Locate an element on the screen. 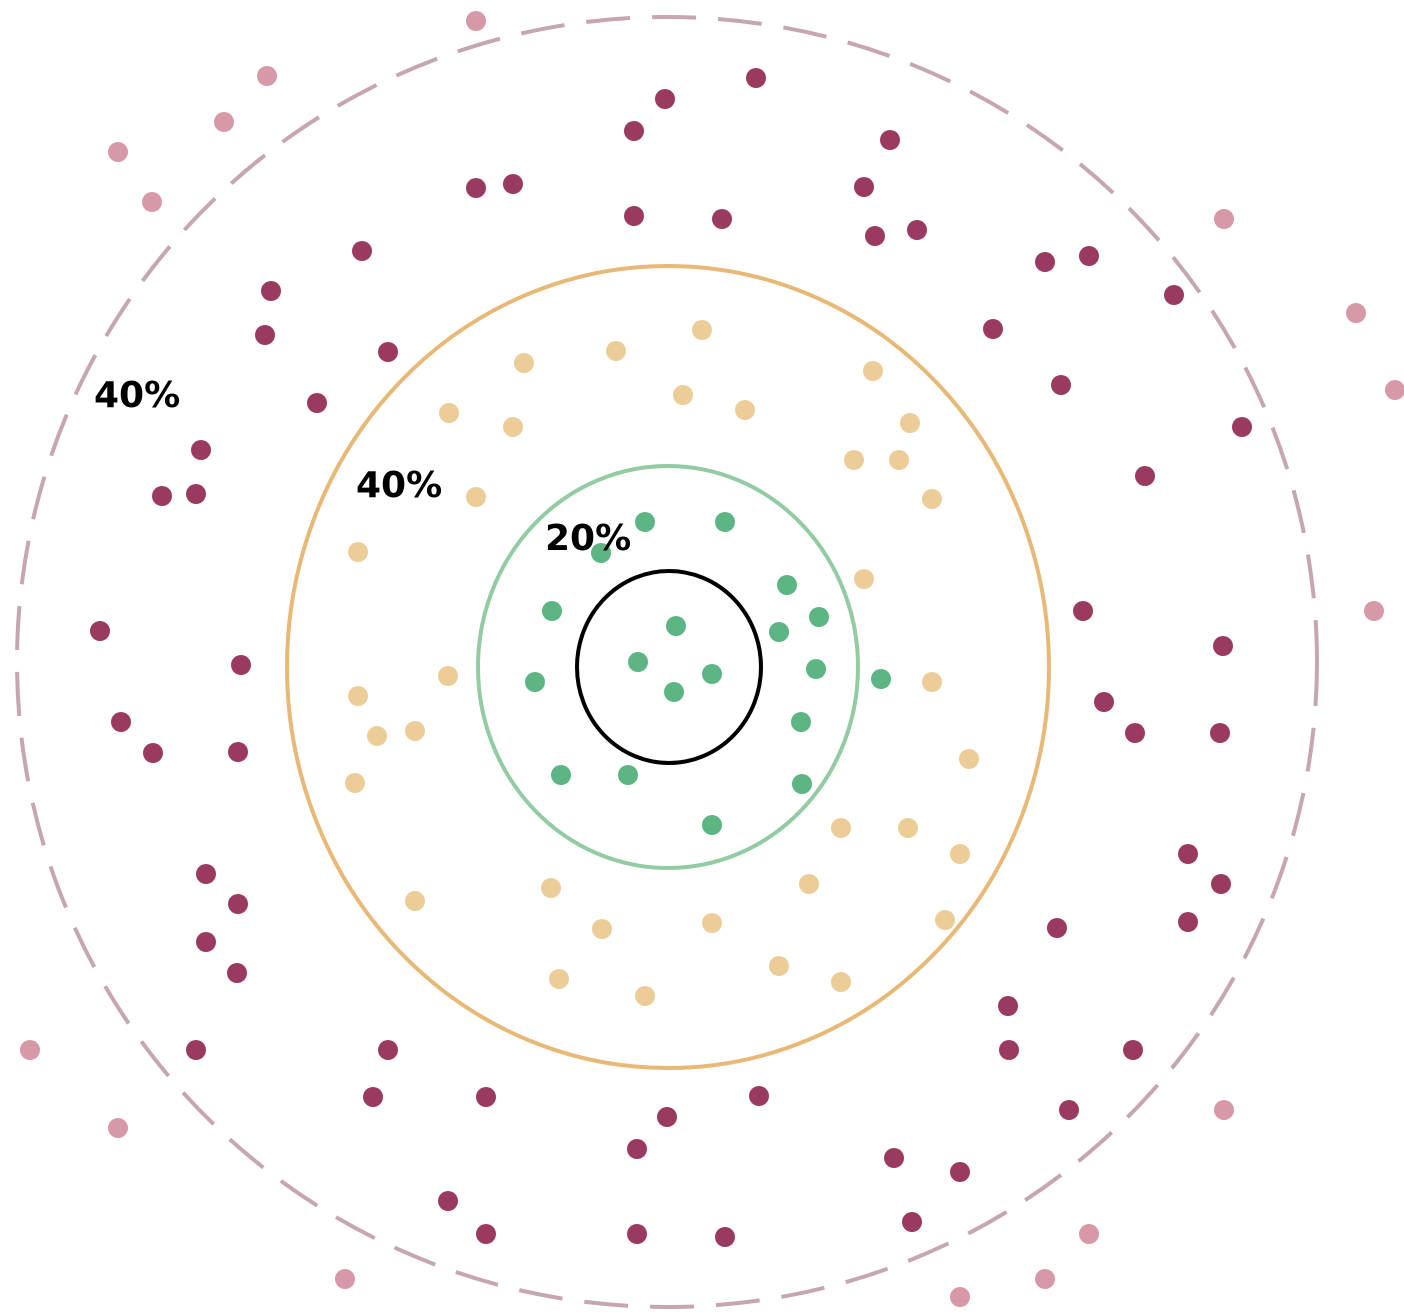 The width and height of the screenshot is (1404, 1314). inner-ring is located at coordinates (668, 667).